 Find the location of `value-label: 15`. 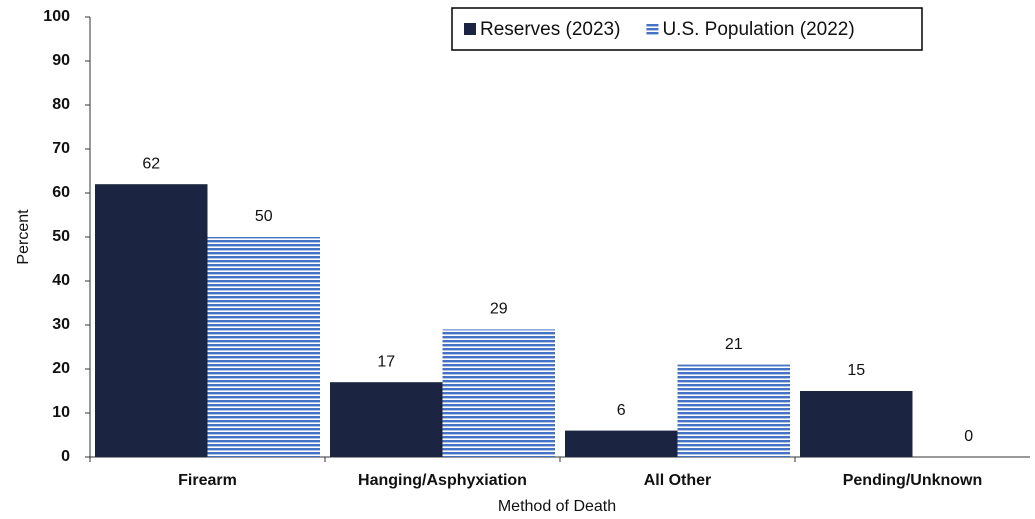

value-label: 15 is located at coordinates (856, 370).